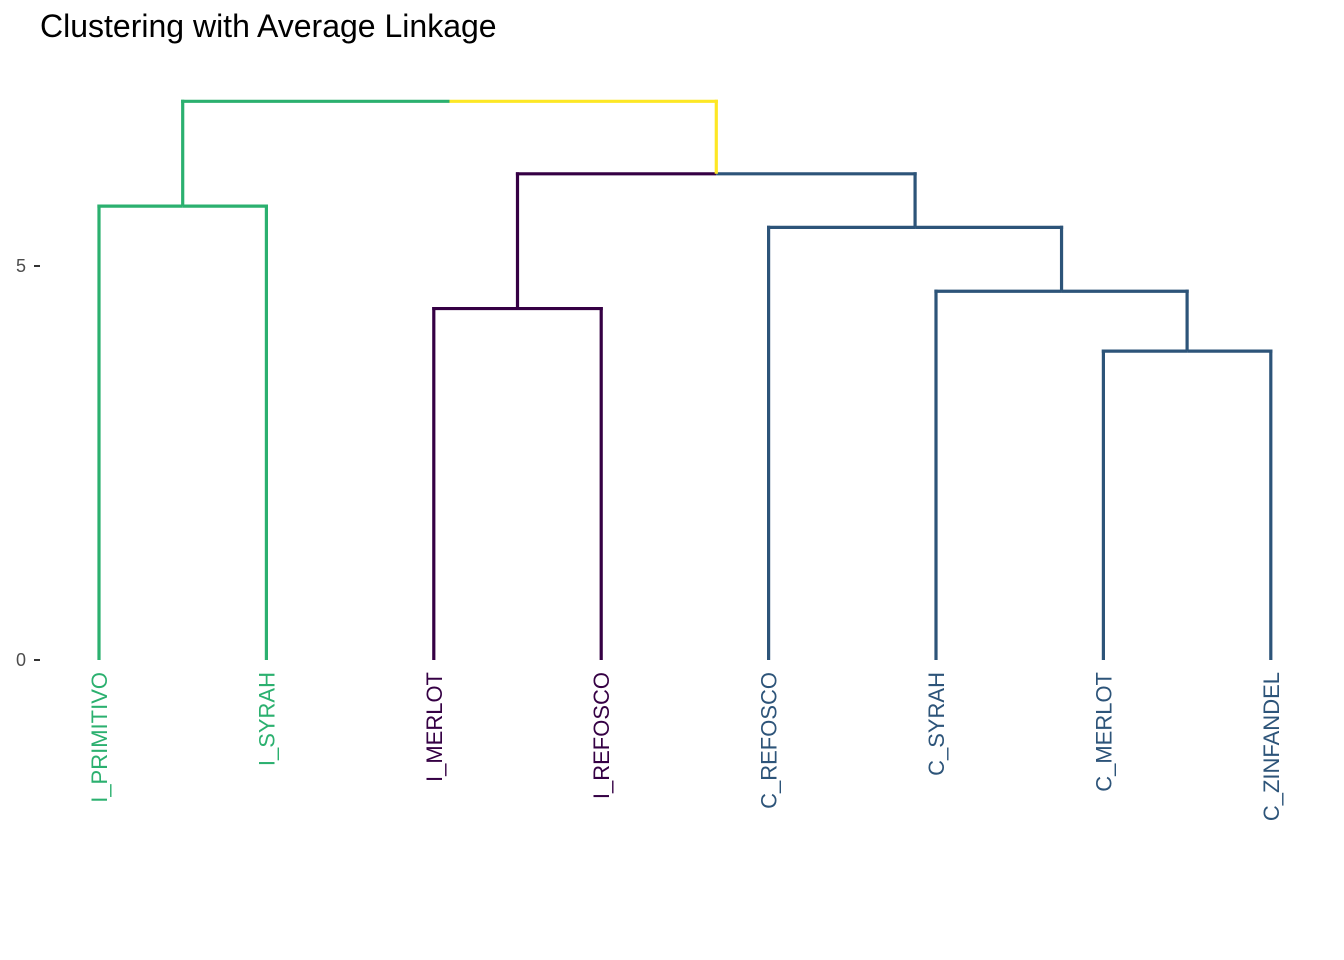  I want to click on leaf-label: C_MERLOT, so click(1103, 732).